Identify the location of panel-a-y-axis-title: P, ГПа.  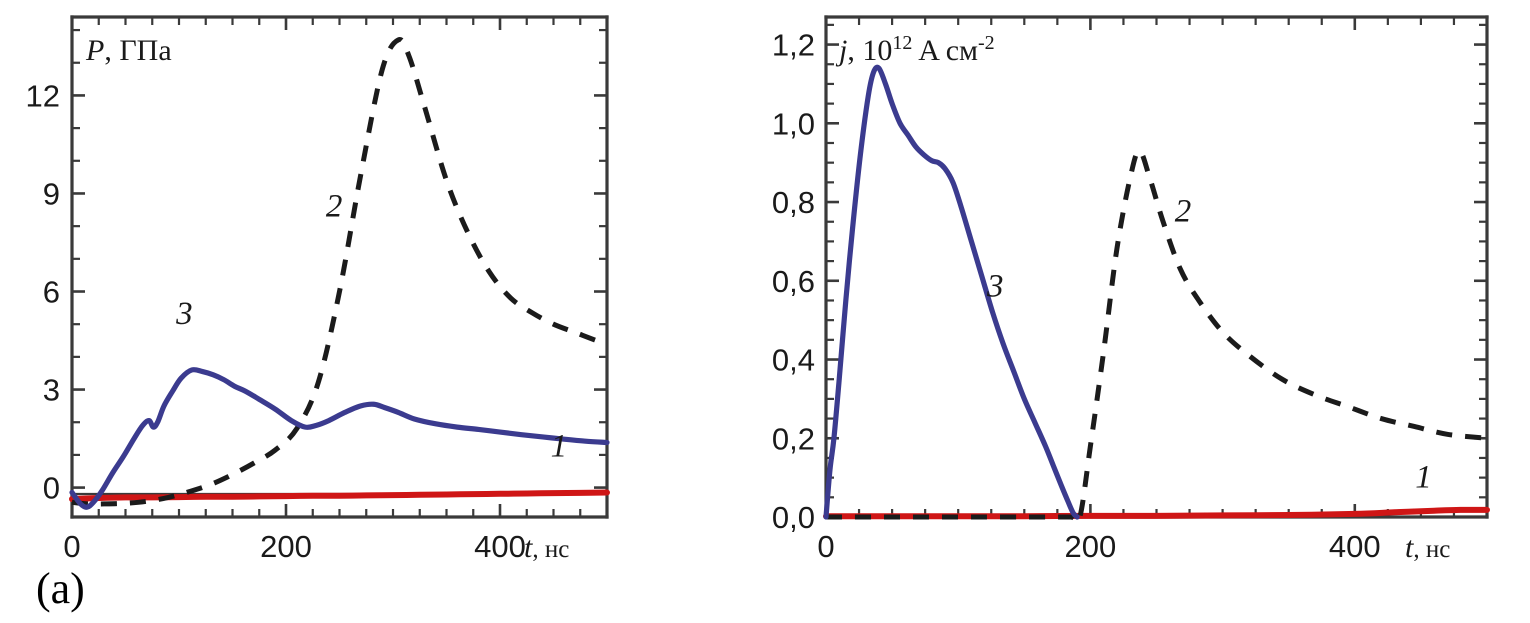
(128, 50).